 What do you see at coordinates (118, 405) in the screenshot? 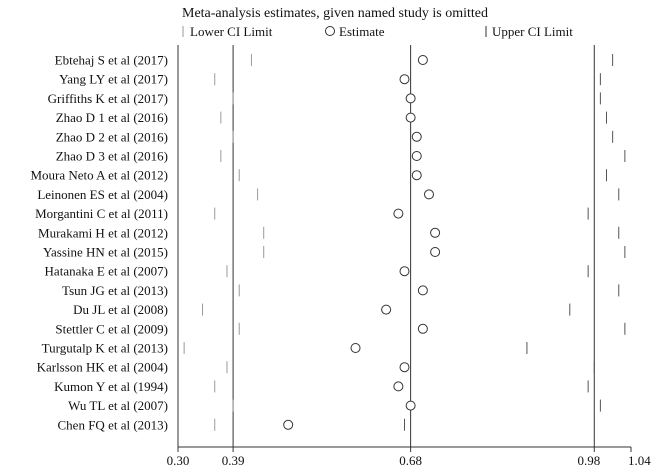
I see `study-label: Wu TL et al (2007)` at bounding box center [118, 405].